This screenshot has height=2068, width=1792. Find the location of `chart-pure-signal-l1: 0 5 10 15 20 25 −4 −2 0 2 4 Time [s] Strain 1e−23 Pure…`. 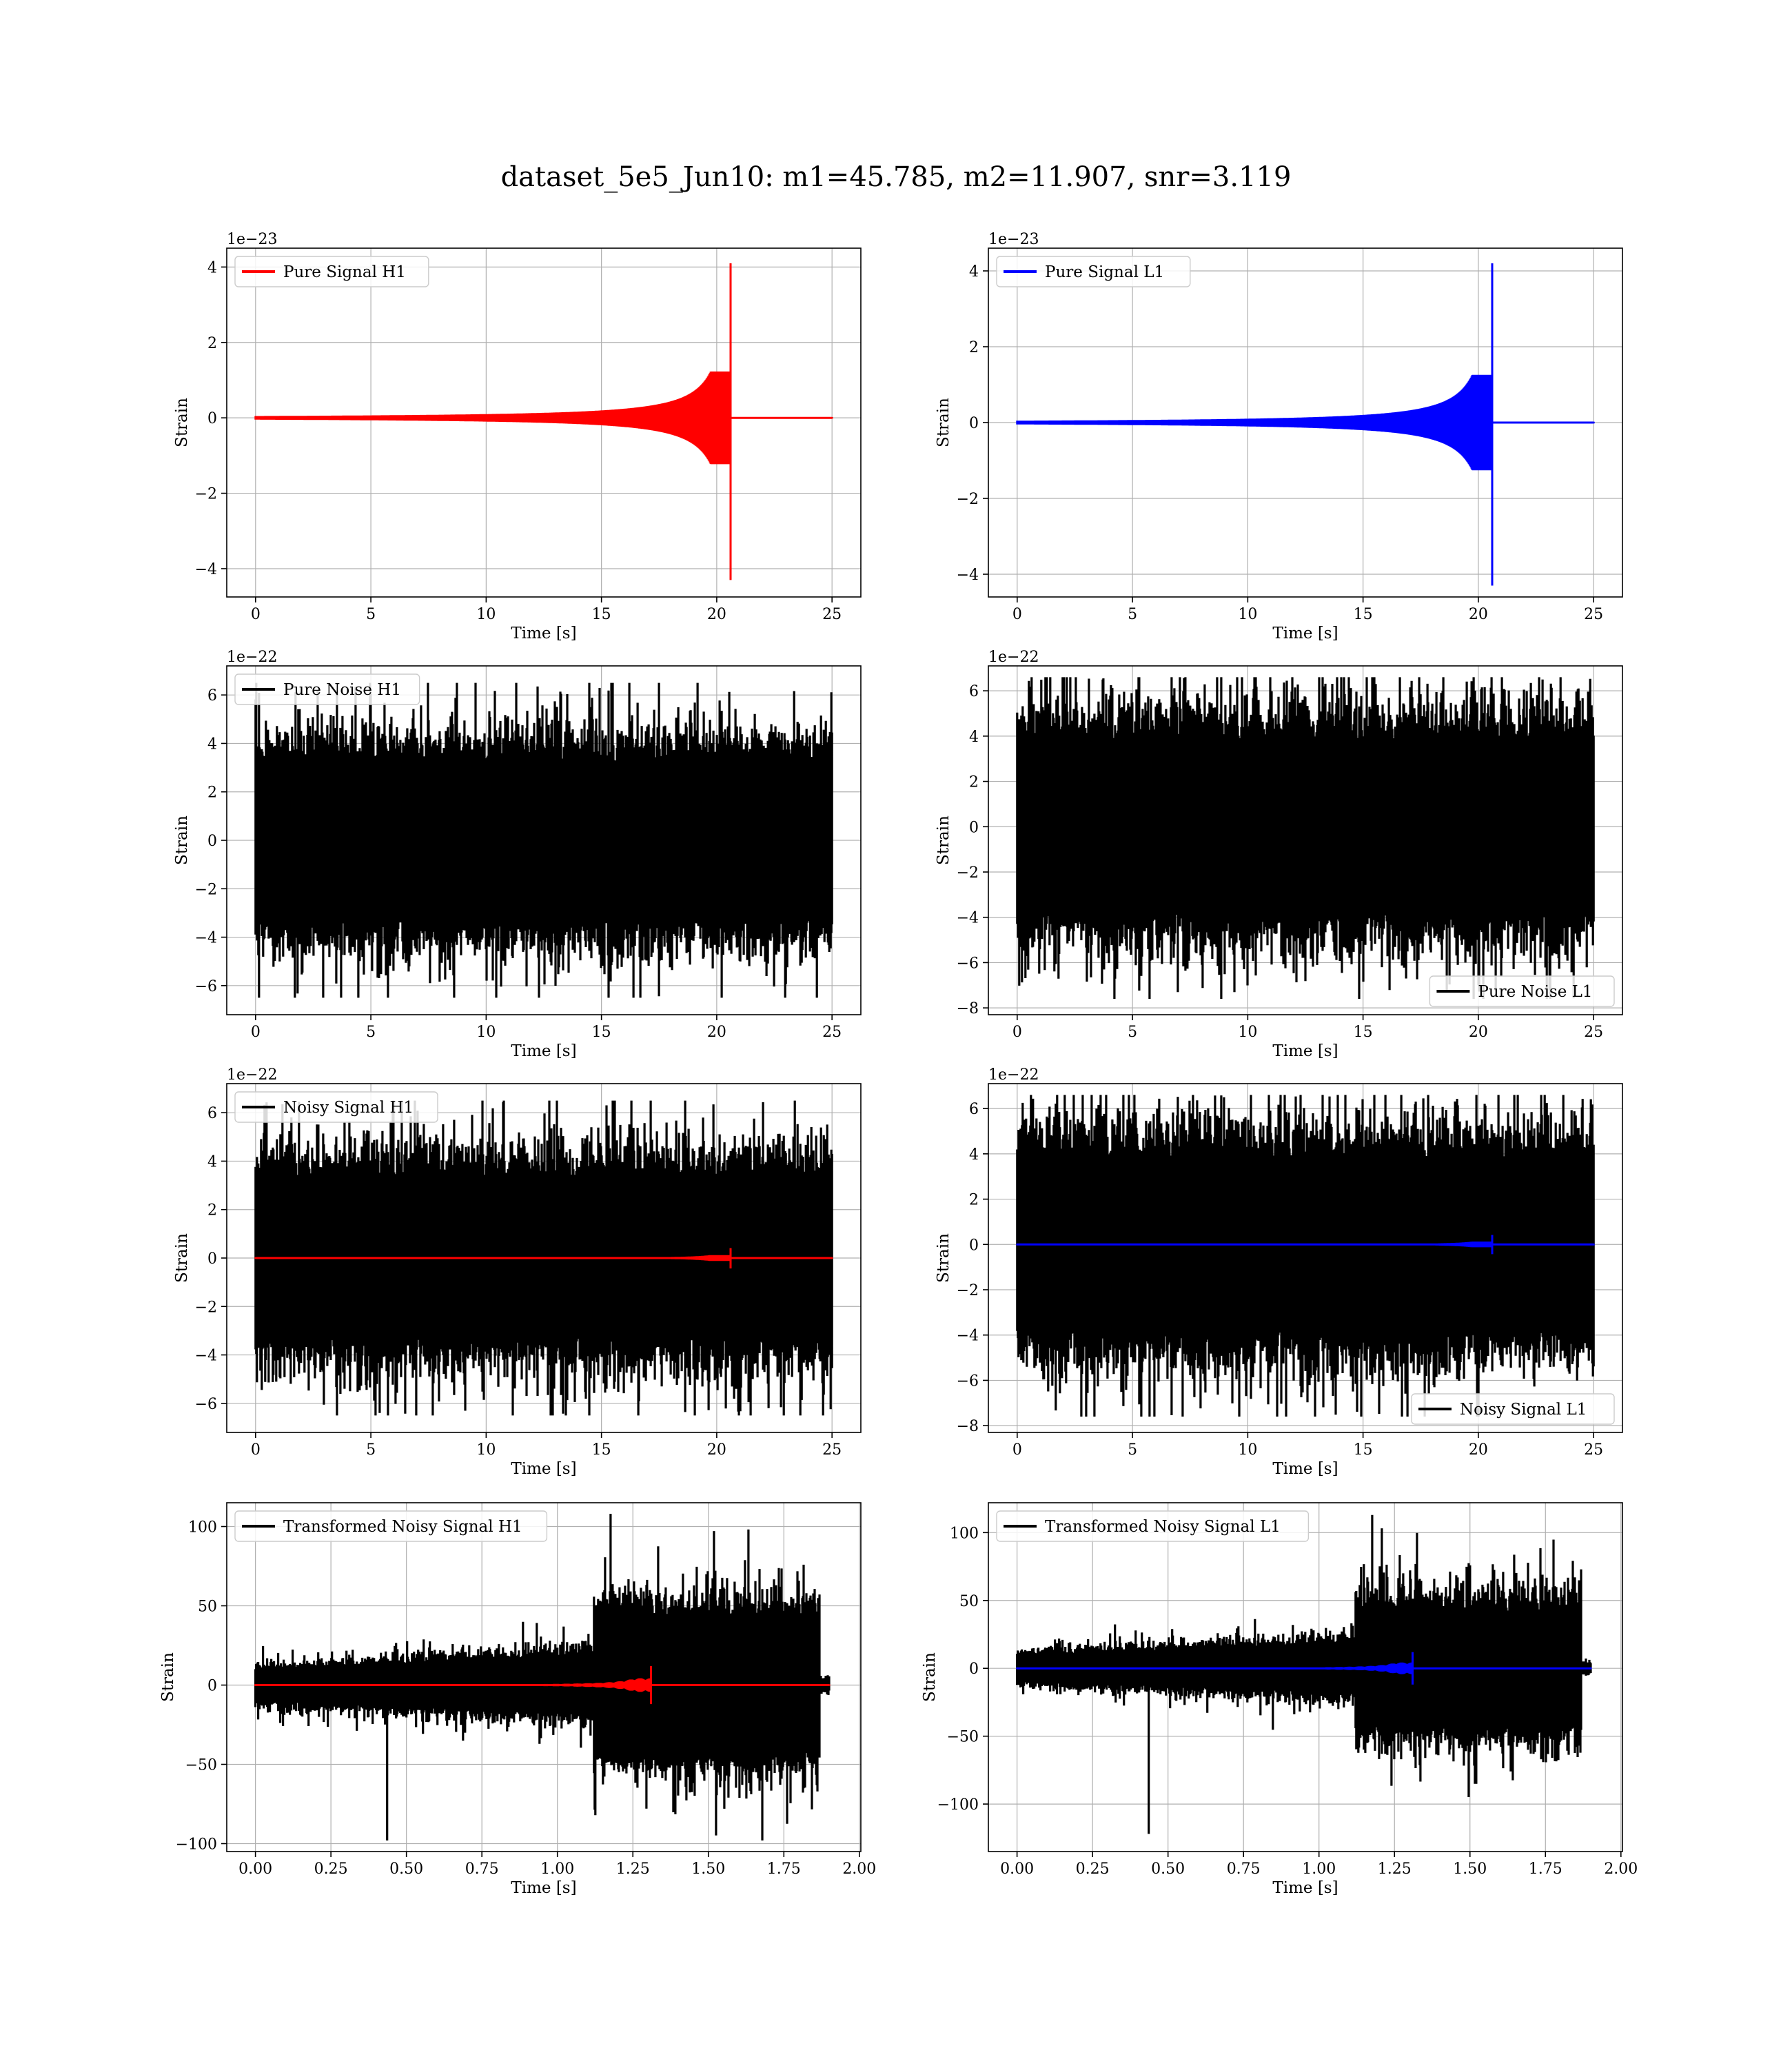

chart-pure-signal-l1: 0 5 10 15 20 25 −4 −2 0 2 4 Time [s] Strain 1e−23 Pure… is located at coordinates (1279, 436).